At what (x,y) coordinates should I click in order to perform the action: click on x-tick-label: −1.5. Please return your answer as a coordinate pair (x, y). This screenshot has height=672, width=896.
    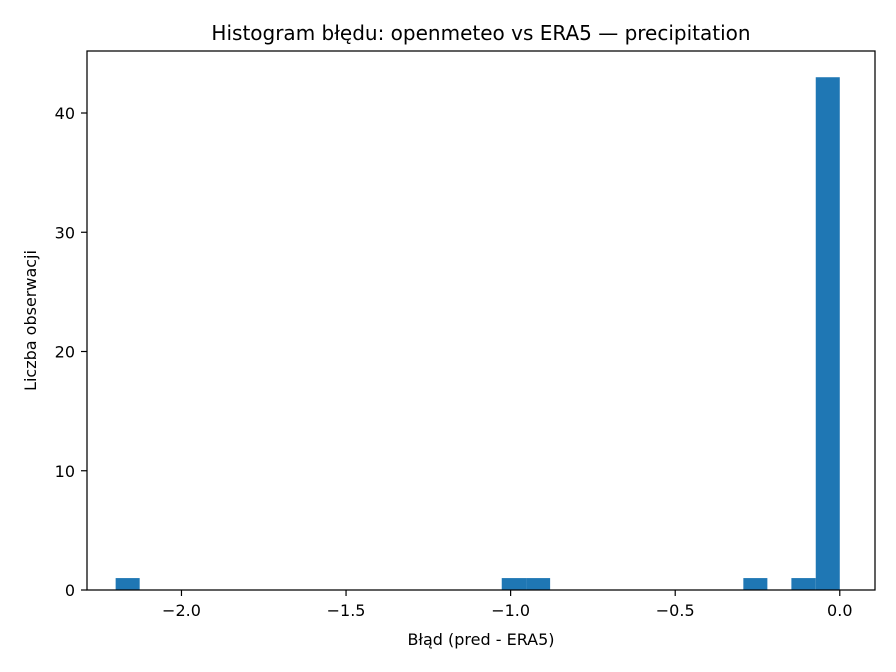
    Looking at the image, I should click on (346, 610).